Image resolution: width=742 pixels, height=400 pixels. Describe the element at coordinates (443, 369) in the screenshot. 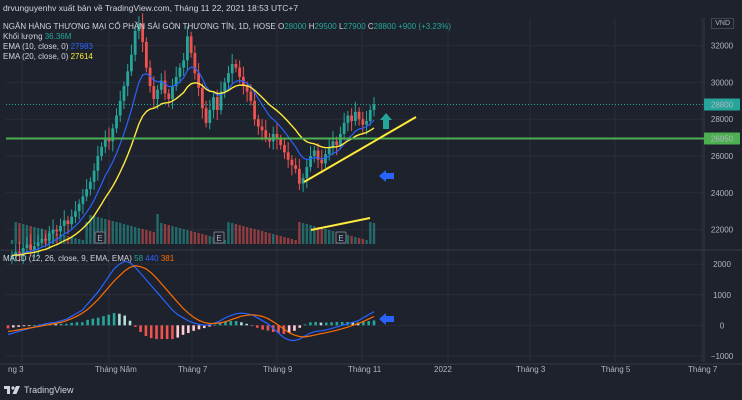

I see `time-tick-label: 2022` at that location.